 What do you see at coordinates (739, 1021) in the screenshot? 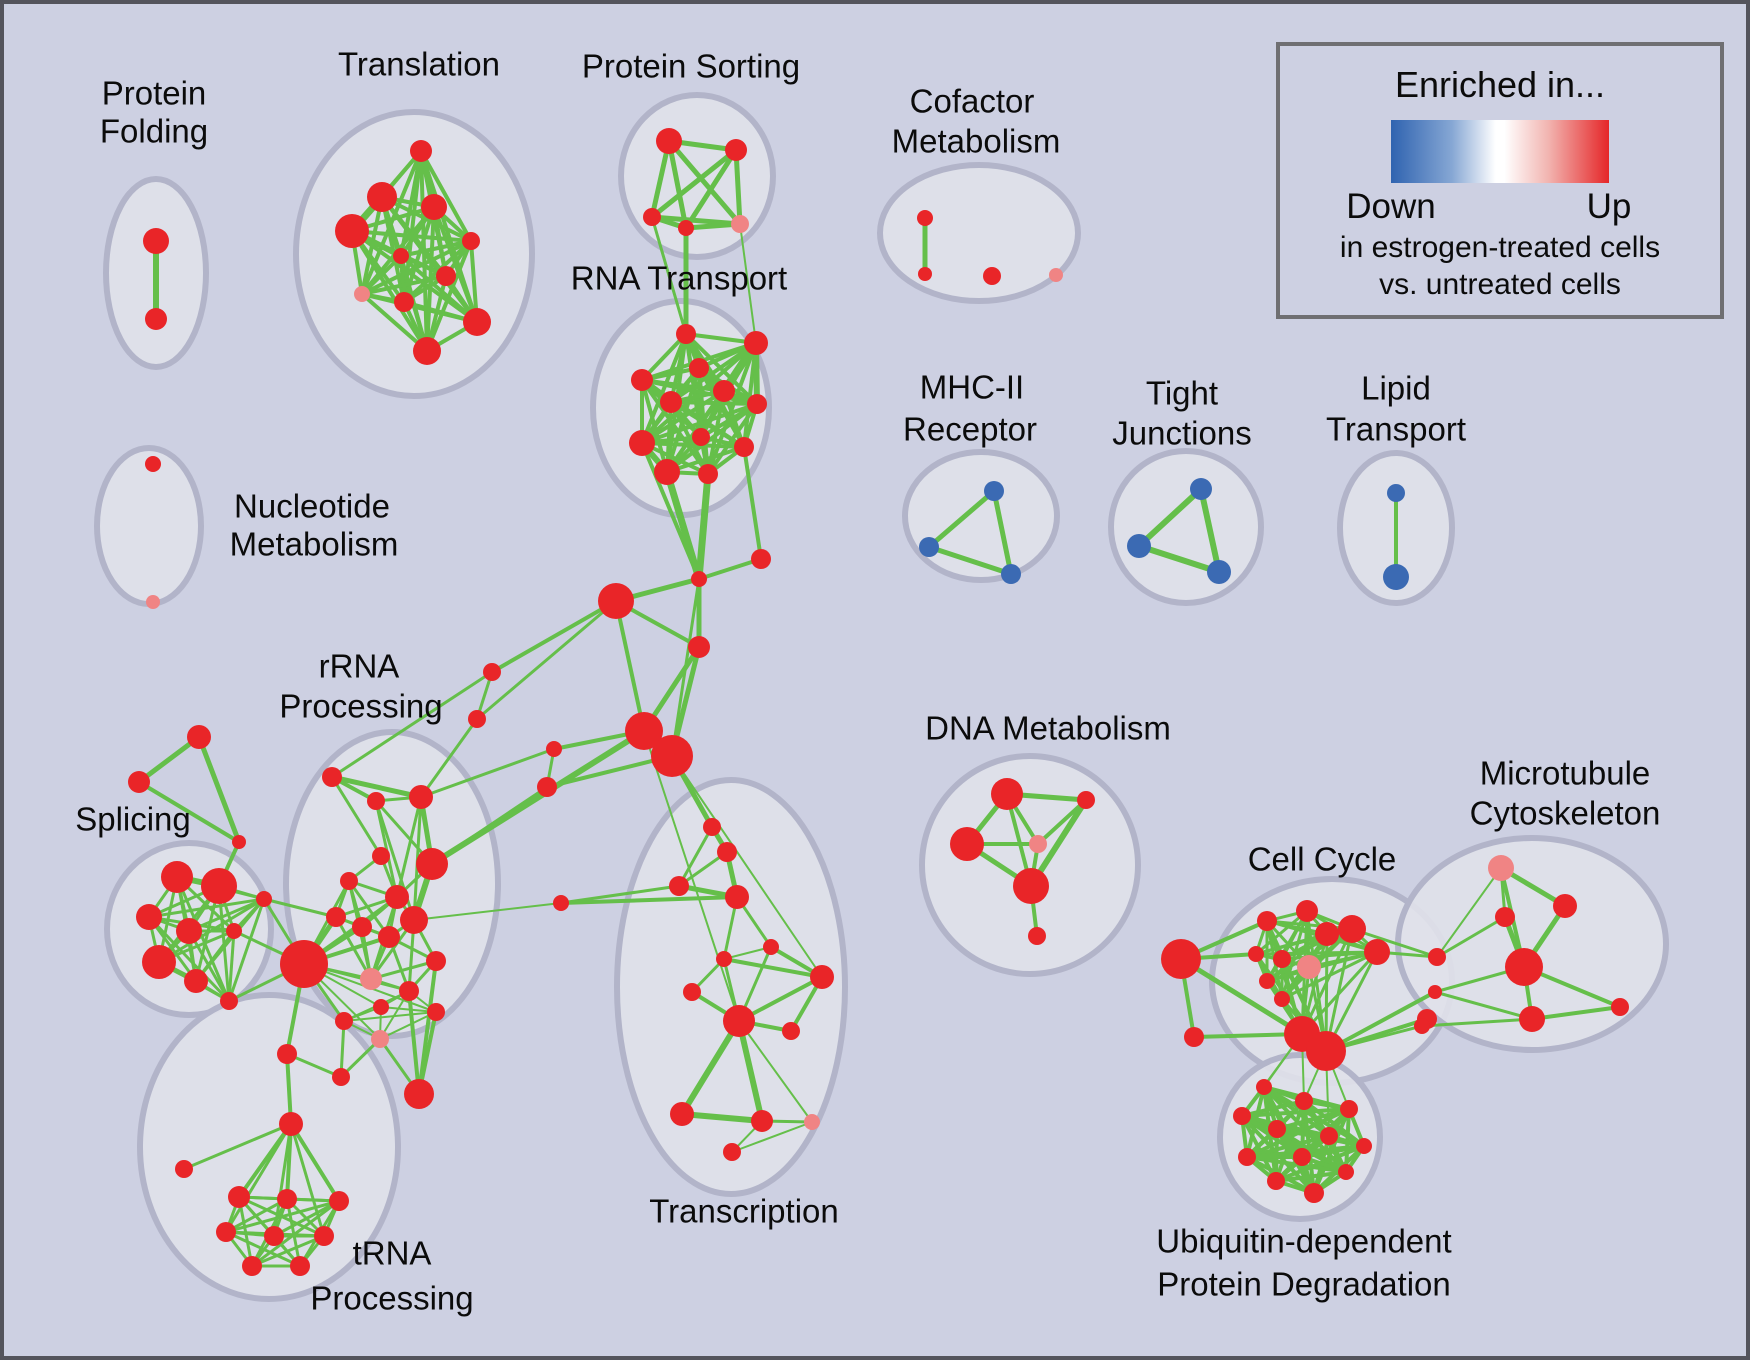
I see `node-tx10` at bounding box center [739, 1021].